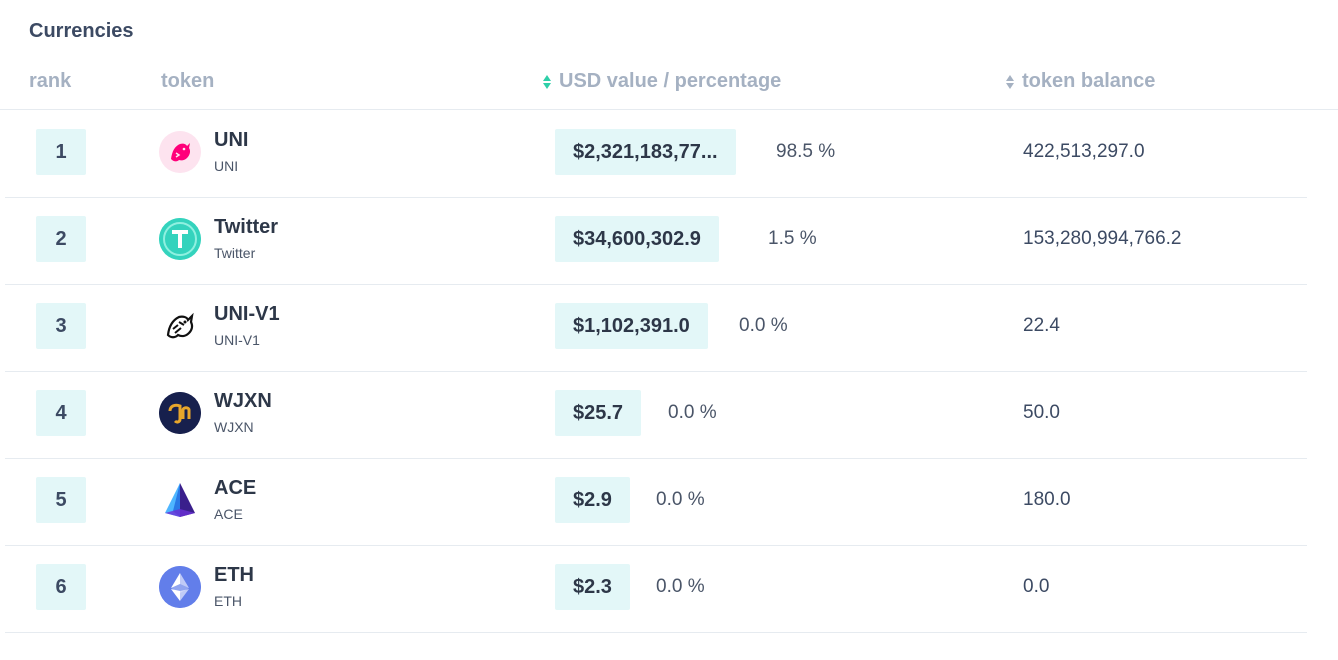 Image resolution: width=1338 pixels, height=660 pixels. I want to click on table-row: 5 ACE ACE $2.9 0.0 % 180.0, so click(656, 502).